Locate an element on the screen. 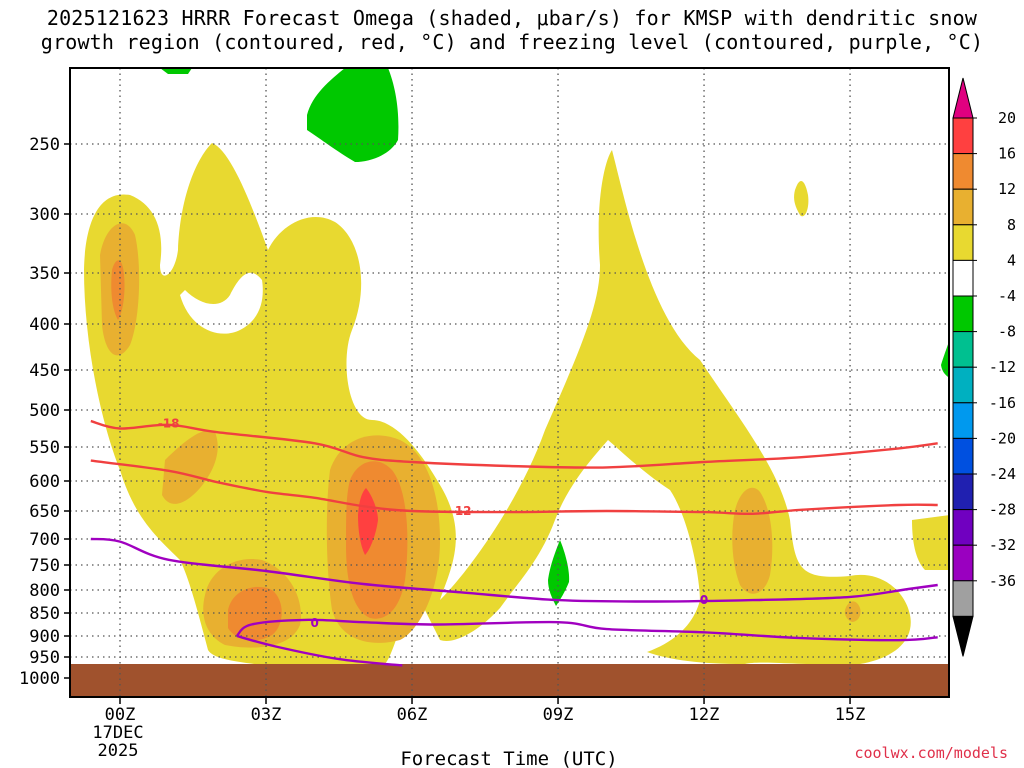 This screenshot has width=1024, height=768. y-tick-label: 500 is located at coordinates (44, 411).